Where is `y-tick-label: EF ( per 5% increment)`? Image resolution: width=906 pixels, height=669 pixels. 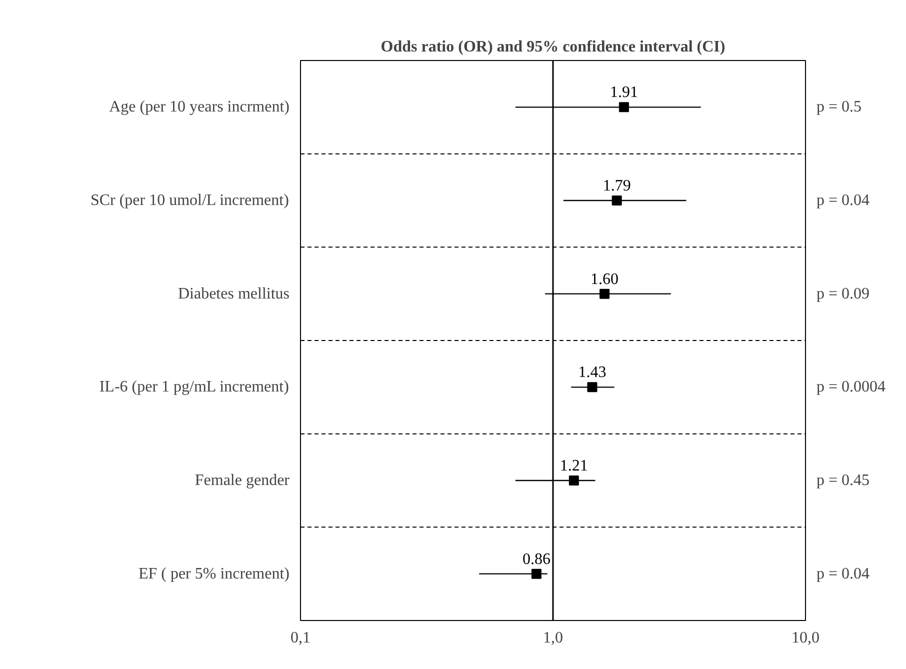 y-tick-label: EF ( per 5% increment) is located at coordinates (214, 573).